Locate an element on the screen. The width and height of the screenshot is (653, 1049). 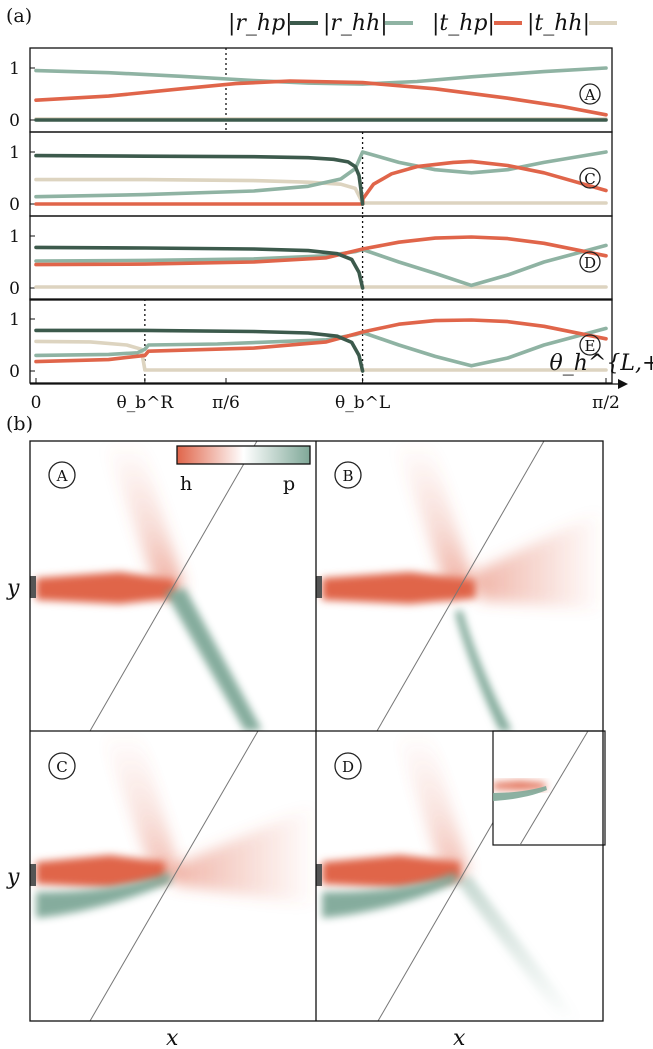
x-tick-label: θ_b^L is located at coordinates (362, 403).